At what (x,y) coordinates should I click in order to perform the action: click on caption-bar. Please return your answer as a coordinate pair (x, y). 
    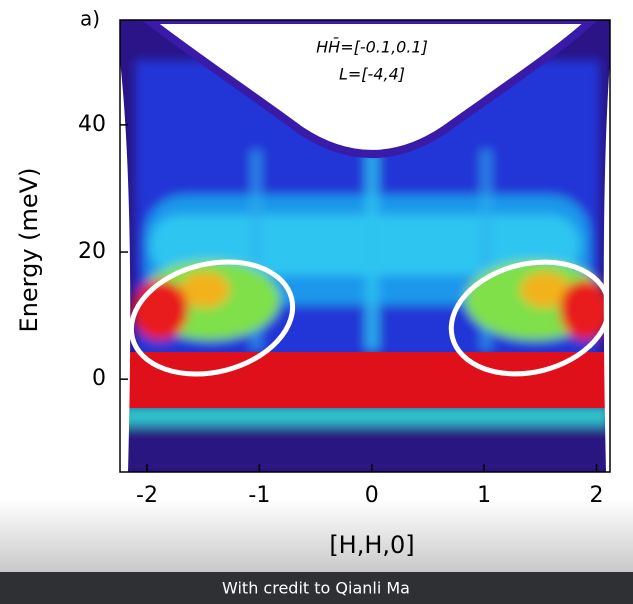
    Looking at the image, I should click on (316, 588).